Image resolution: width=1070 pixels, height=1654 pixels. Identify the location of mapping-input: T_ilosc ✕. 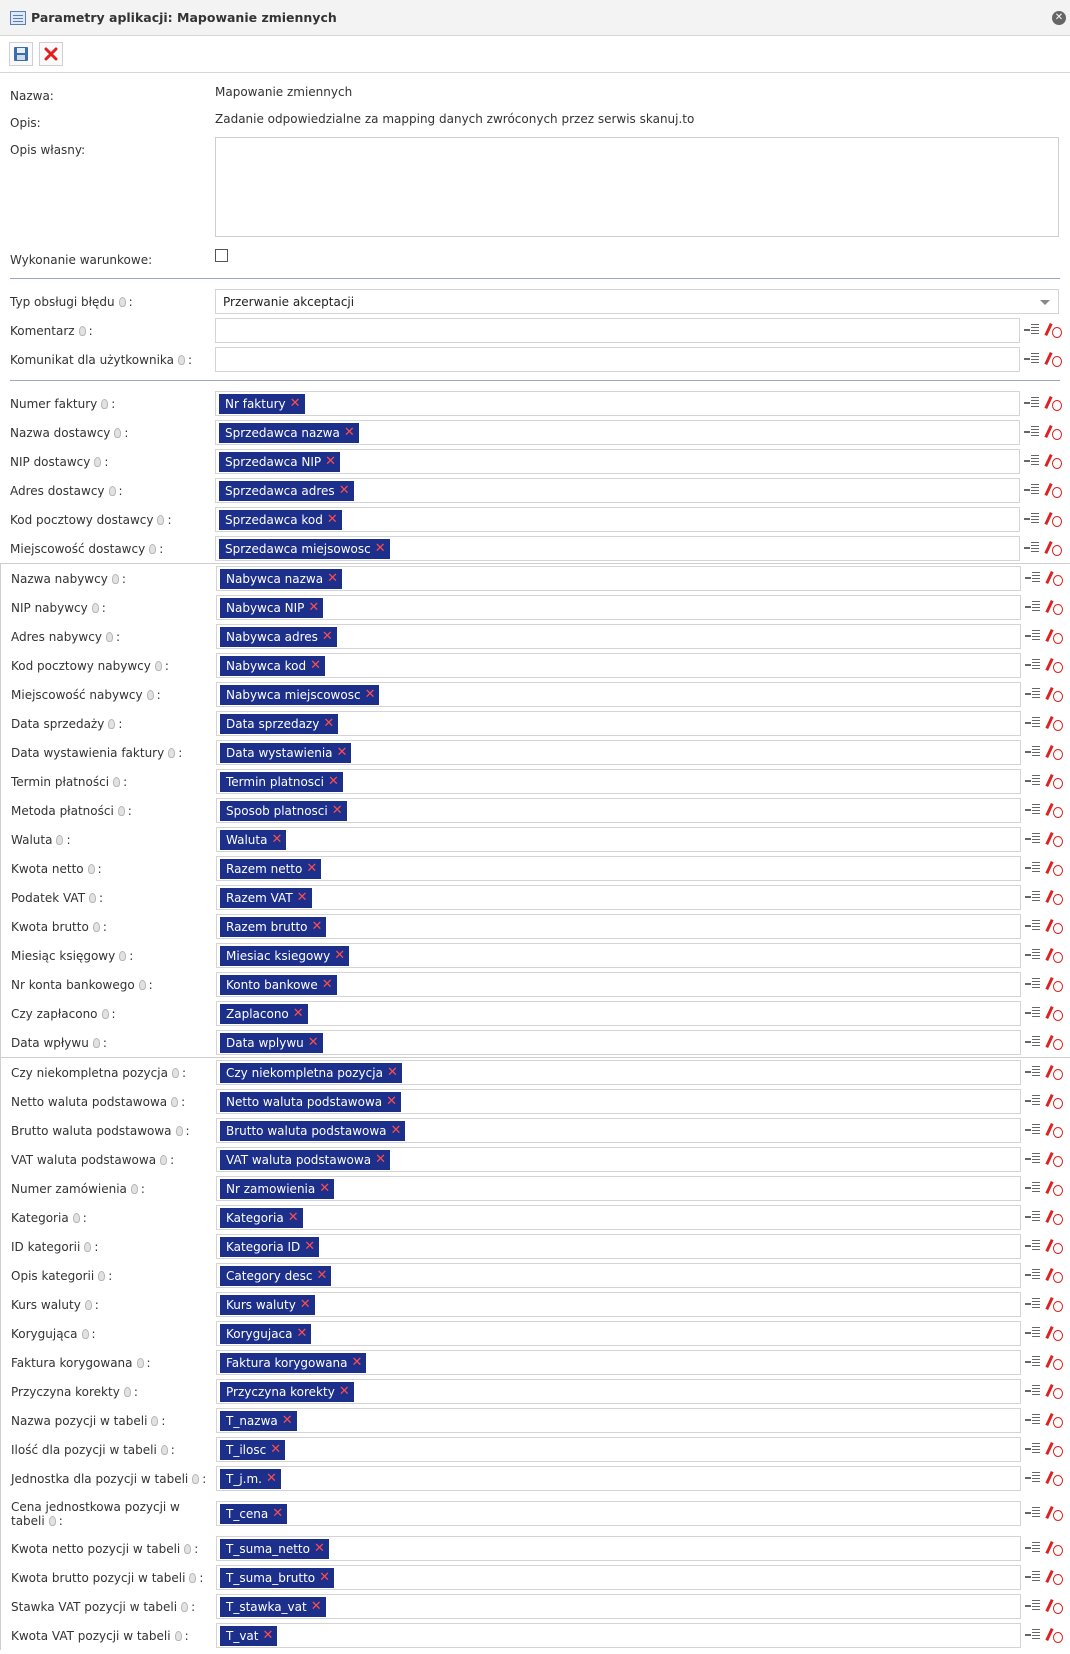
(618, 1449).